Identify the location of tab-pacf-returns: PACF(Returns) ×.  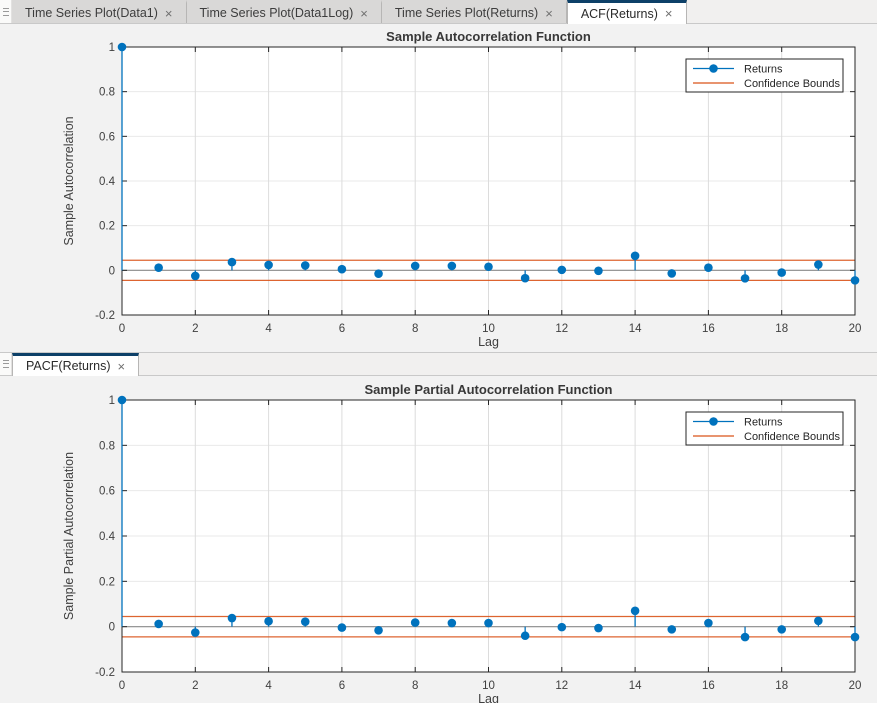
(76, 364).